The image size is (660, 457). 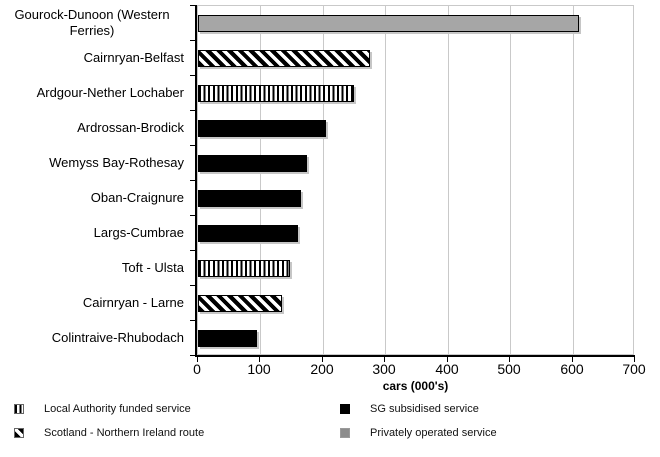 I want to click on legend-item: Local Authority funded service, so click(x=109, y=409).